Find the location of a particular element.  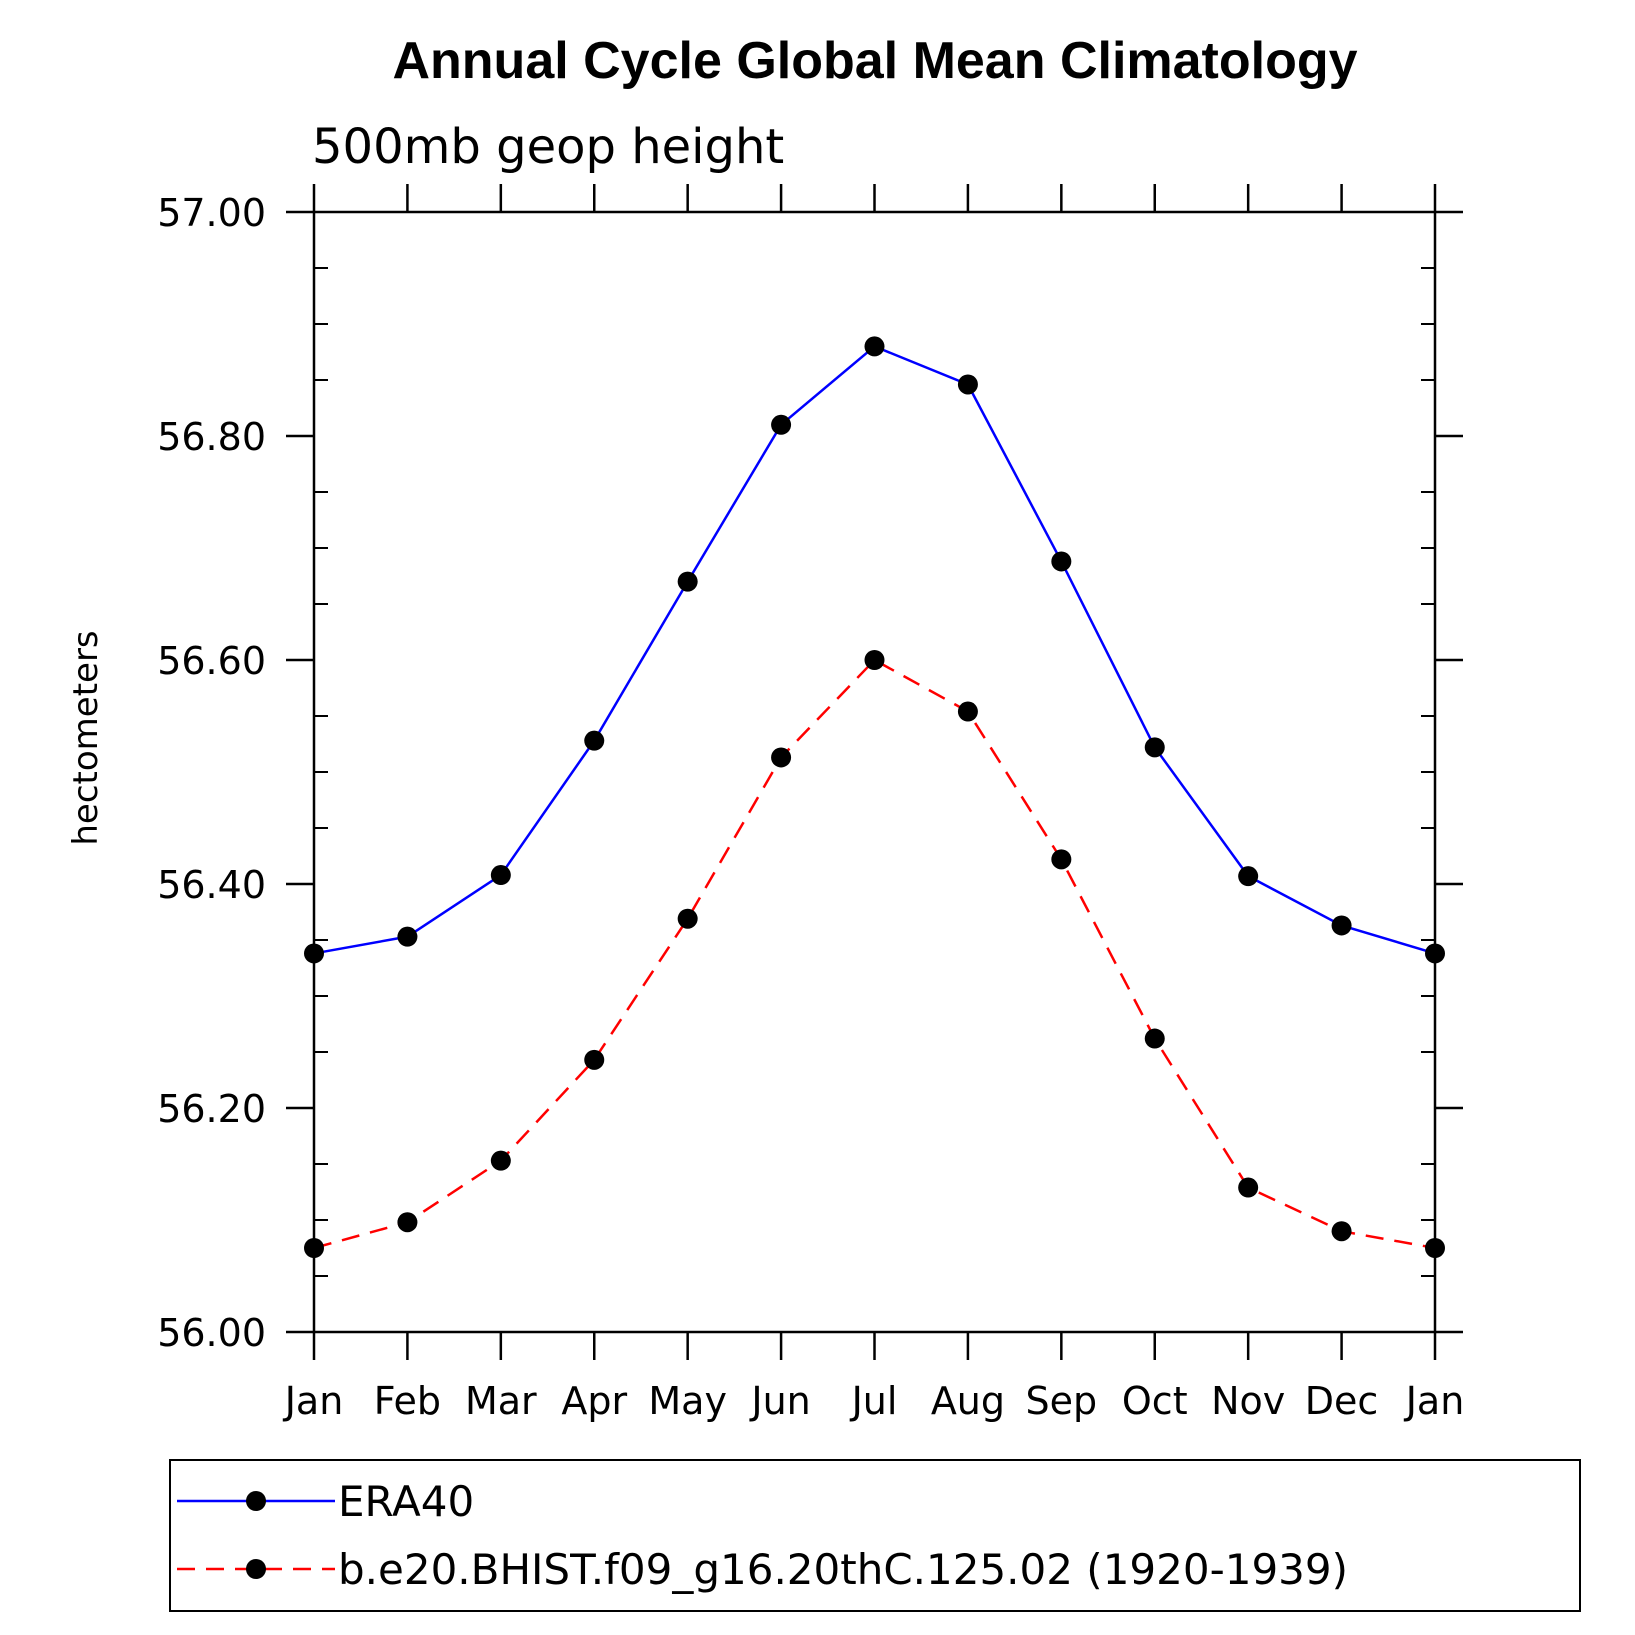

y-tick-label: 56.00 is located at coordinates (211, 1333).